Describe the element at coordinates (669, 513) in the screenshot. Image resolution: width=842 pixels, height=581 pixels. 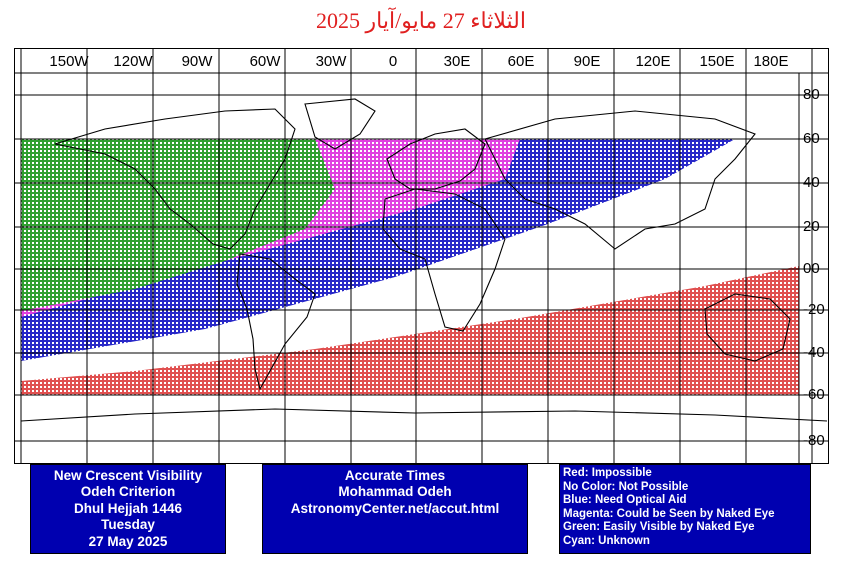
I see `legend-item-magenta: Magenta: Could be Seen by Naked Eye` at that location.